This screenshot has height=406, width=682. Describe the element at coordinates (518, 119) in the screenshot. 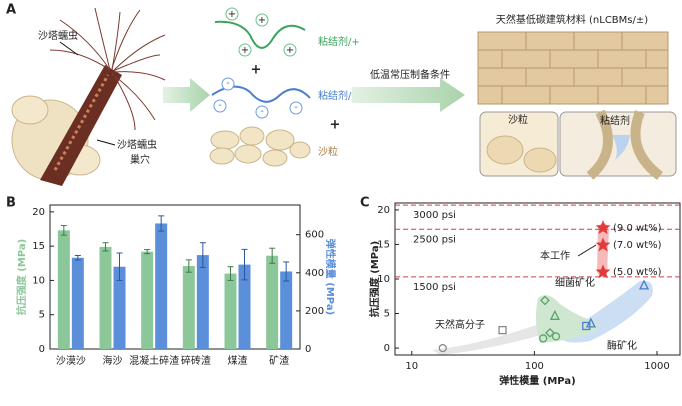

I see `inset-sand-label: 沙粒` at that location.